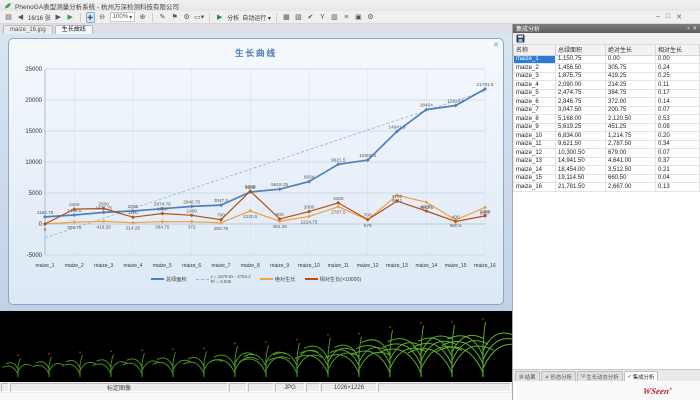 The width and height of the screenshot is (700, 400). I want to click on maximize-button: □, so click(668, 16).